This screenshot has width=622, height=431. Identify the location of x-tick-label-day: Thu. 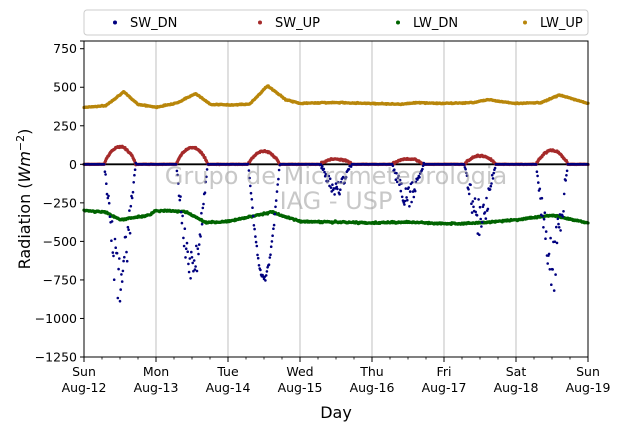
(371, 371).